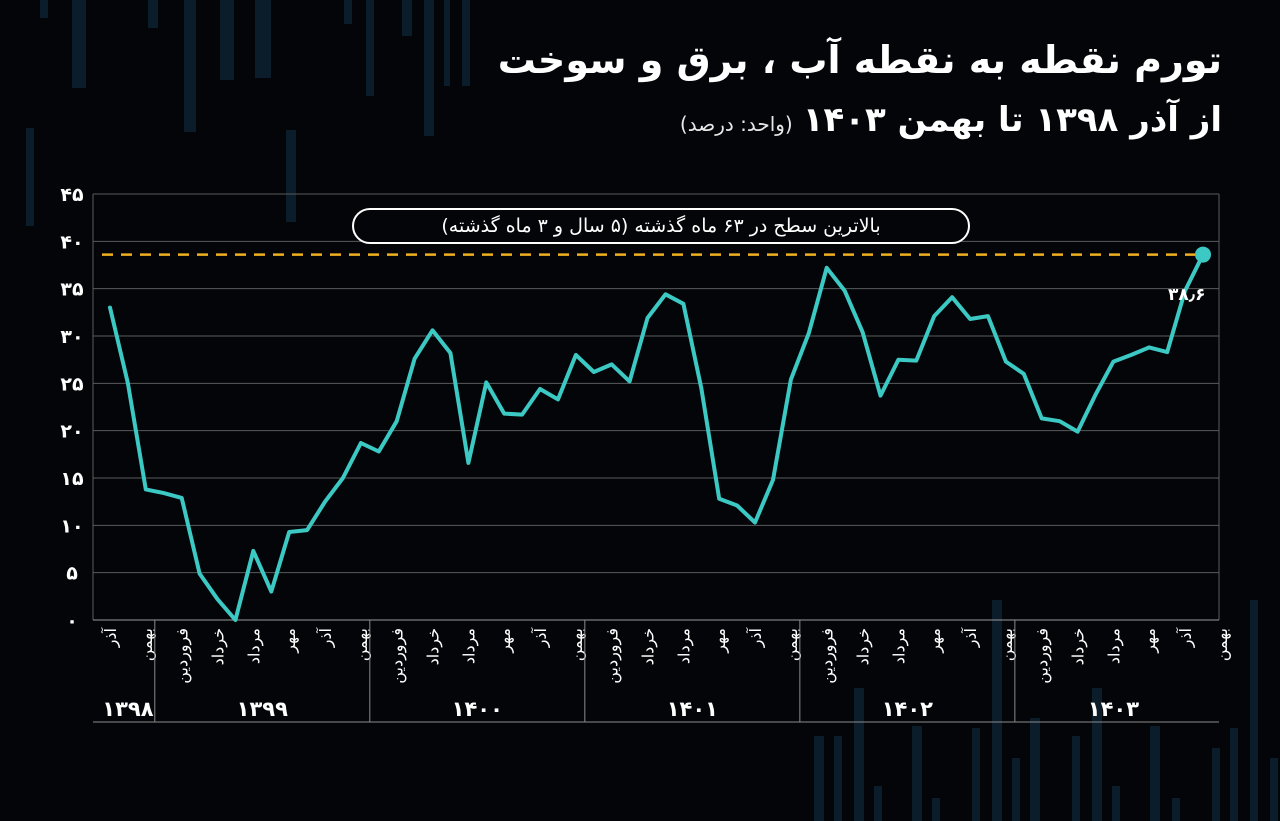 The height and width of the screenshot is (821, 1280). What do you see at coordinates (859, 60) in the screenshot?
I see `chart-title: تورم نقطه به نقطه آب ، برق و سوخت` at bounding box center [859, 60].